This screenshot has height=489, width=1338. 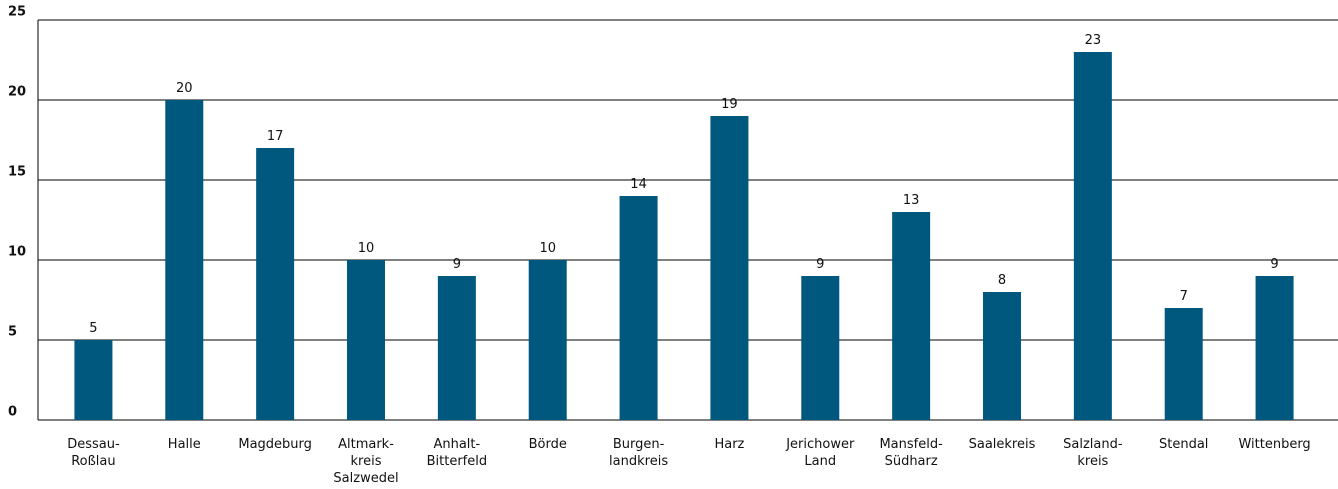 I want to click on value-label: 17, so click(x=275, y=136).